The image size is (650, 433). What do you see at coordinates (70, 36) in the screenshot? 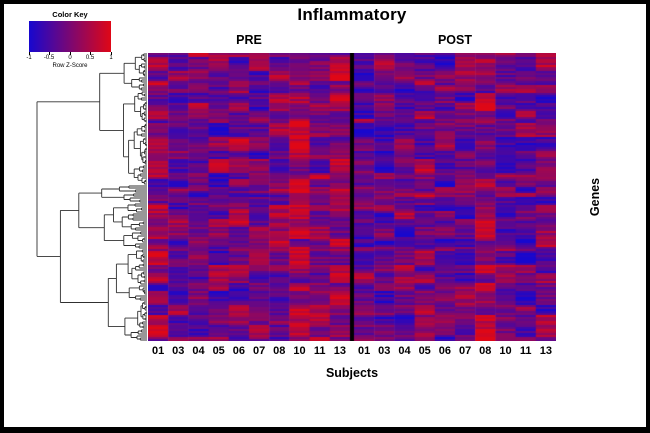
I see `color-key-gradient` at bounding box center [70, 36].